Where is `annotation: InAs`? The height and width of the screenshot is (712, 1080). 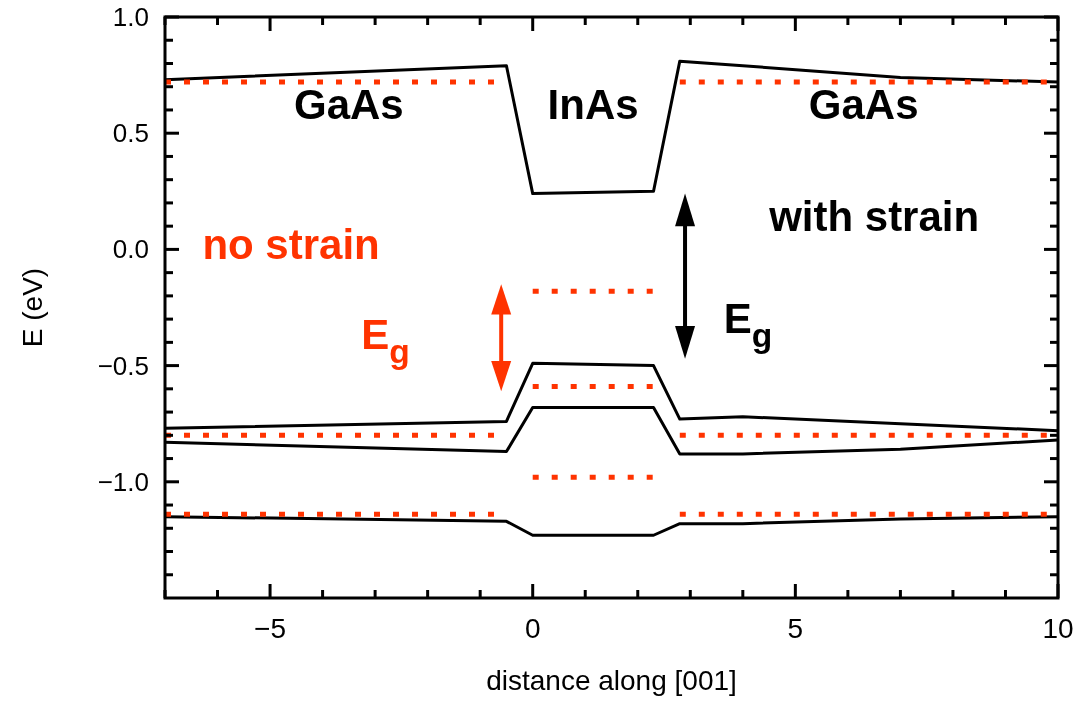
annotation: InAs is located at coordinates (593, 105).